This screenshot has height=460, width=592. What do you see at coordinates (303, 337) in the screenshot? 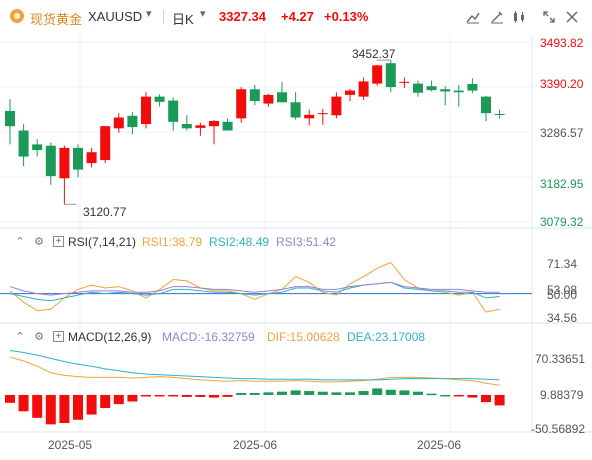
I see `dif-value: DIF:15.00628` at bounding box center [303, 337].